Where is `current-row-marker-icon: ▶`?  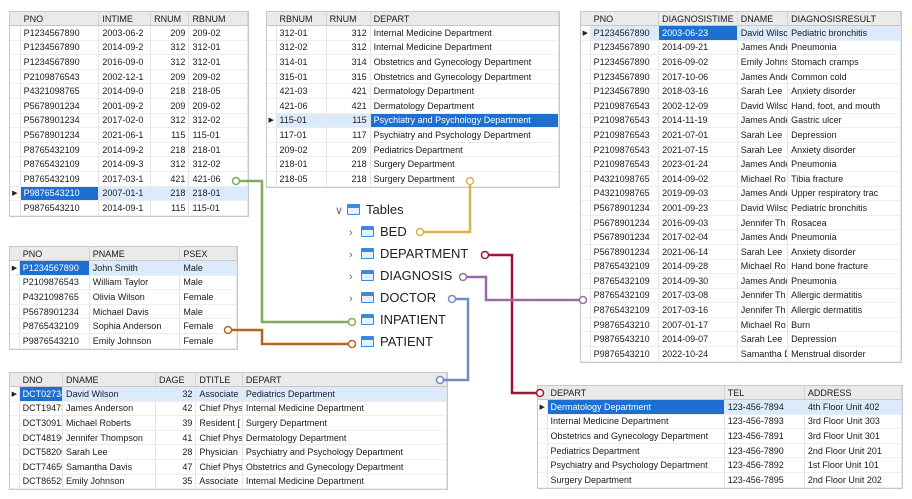 current-row-marker-icon: ▶ is located at coordinates (15, 394).